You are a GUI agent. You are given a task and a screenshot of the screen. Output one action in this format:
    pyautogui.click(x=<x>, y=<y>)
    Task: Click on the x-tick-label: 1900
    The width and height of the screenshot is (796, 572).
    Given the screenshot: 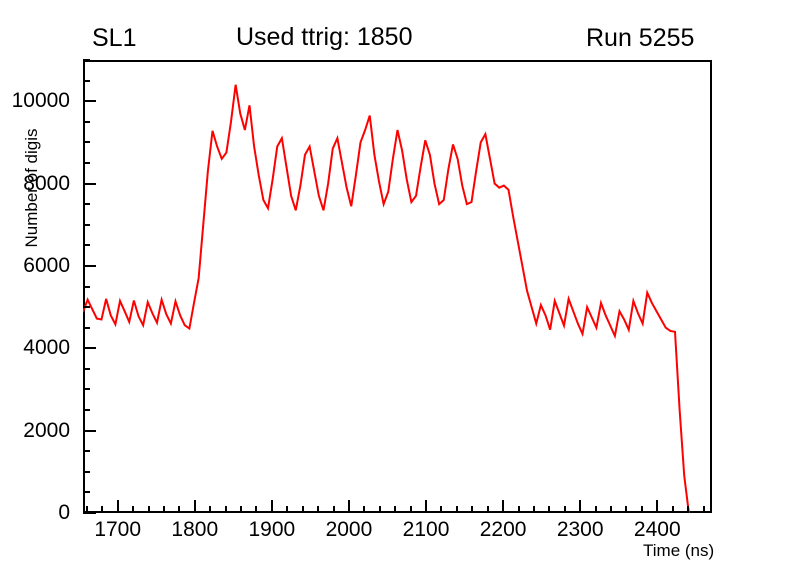 What is the action you would take?
    pyautogui.click(x=272, y=529)
    